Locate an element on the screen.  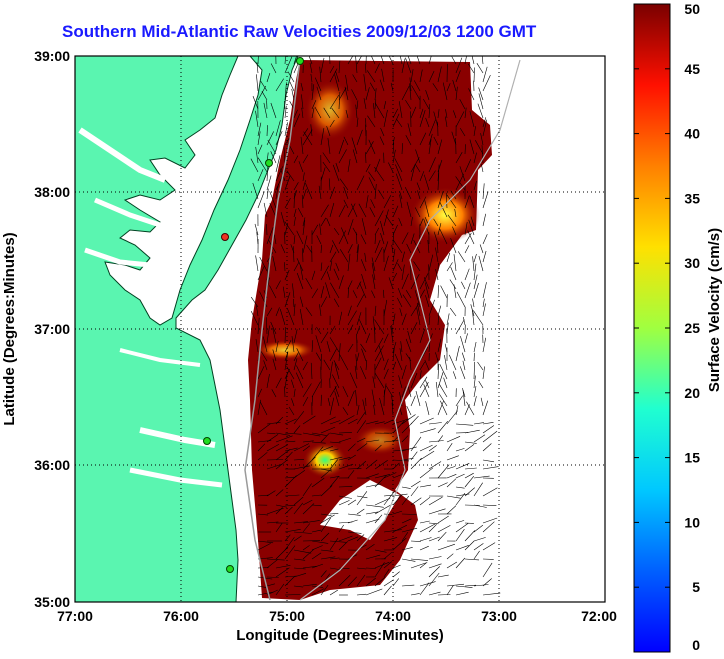
colorbar-tick-label: 25 is located at coordinates (692, 328).